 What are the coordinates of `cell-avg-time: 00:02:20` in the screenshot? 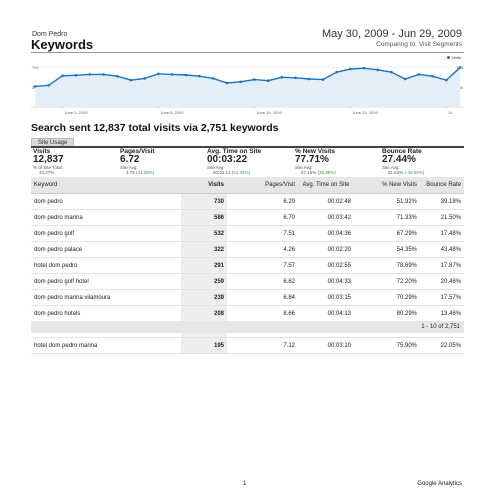 It's located at (326, 249).